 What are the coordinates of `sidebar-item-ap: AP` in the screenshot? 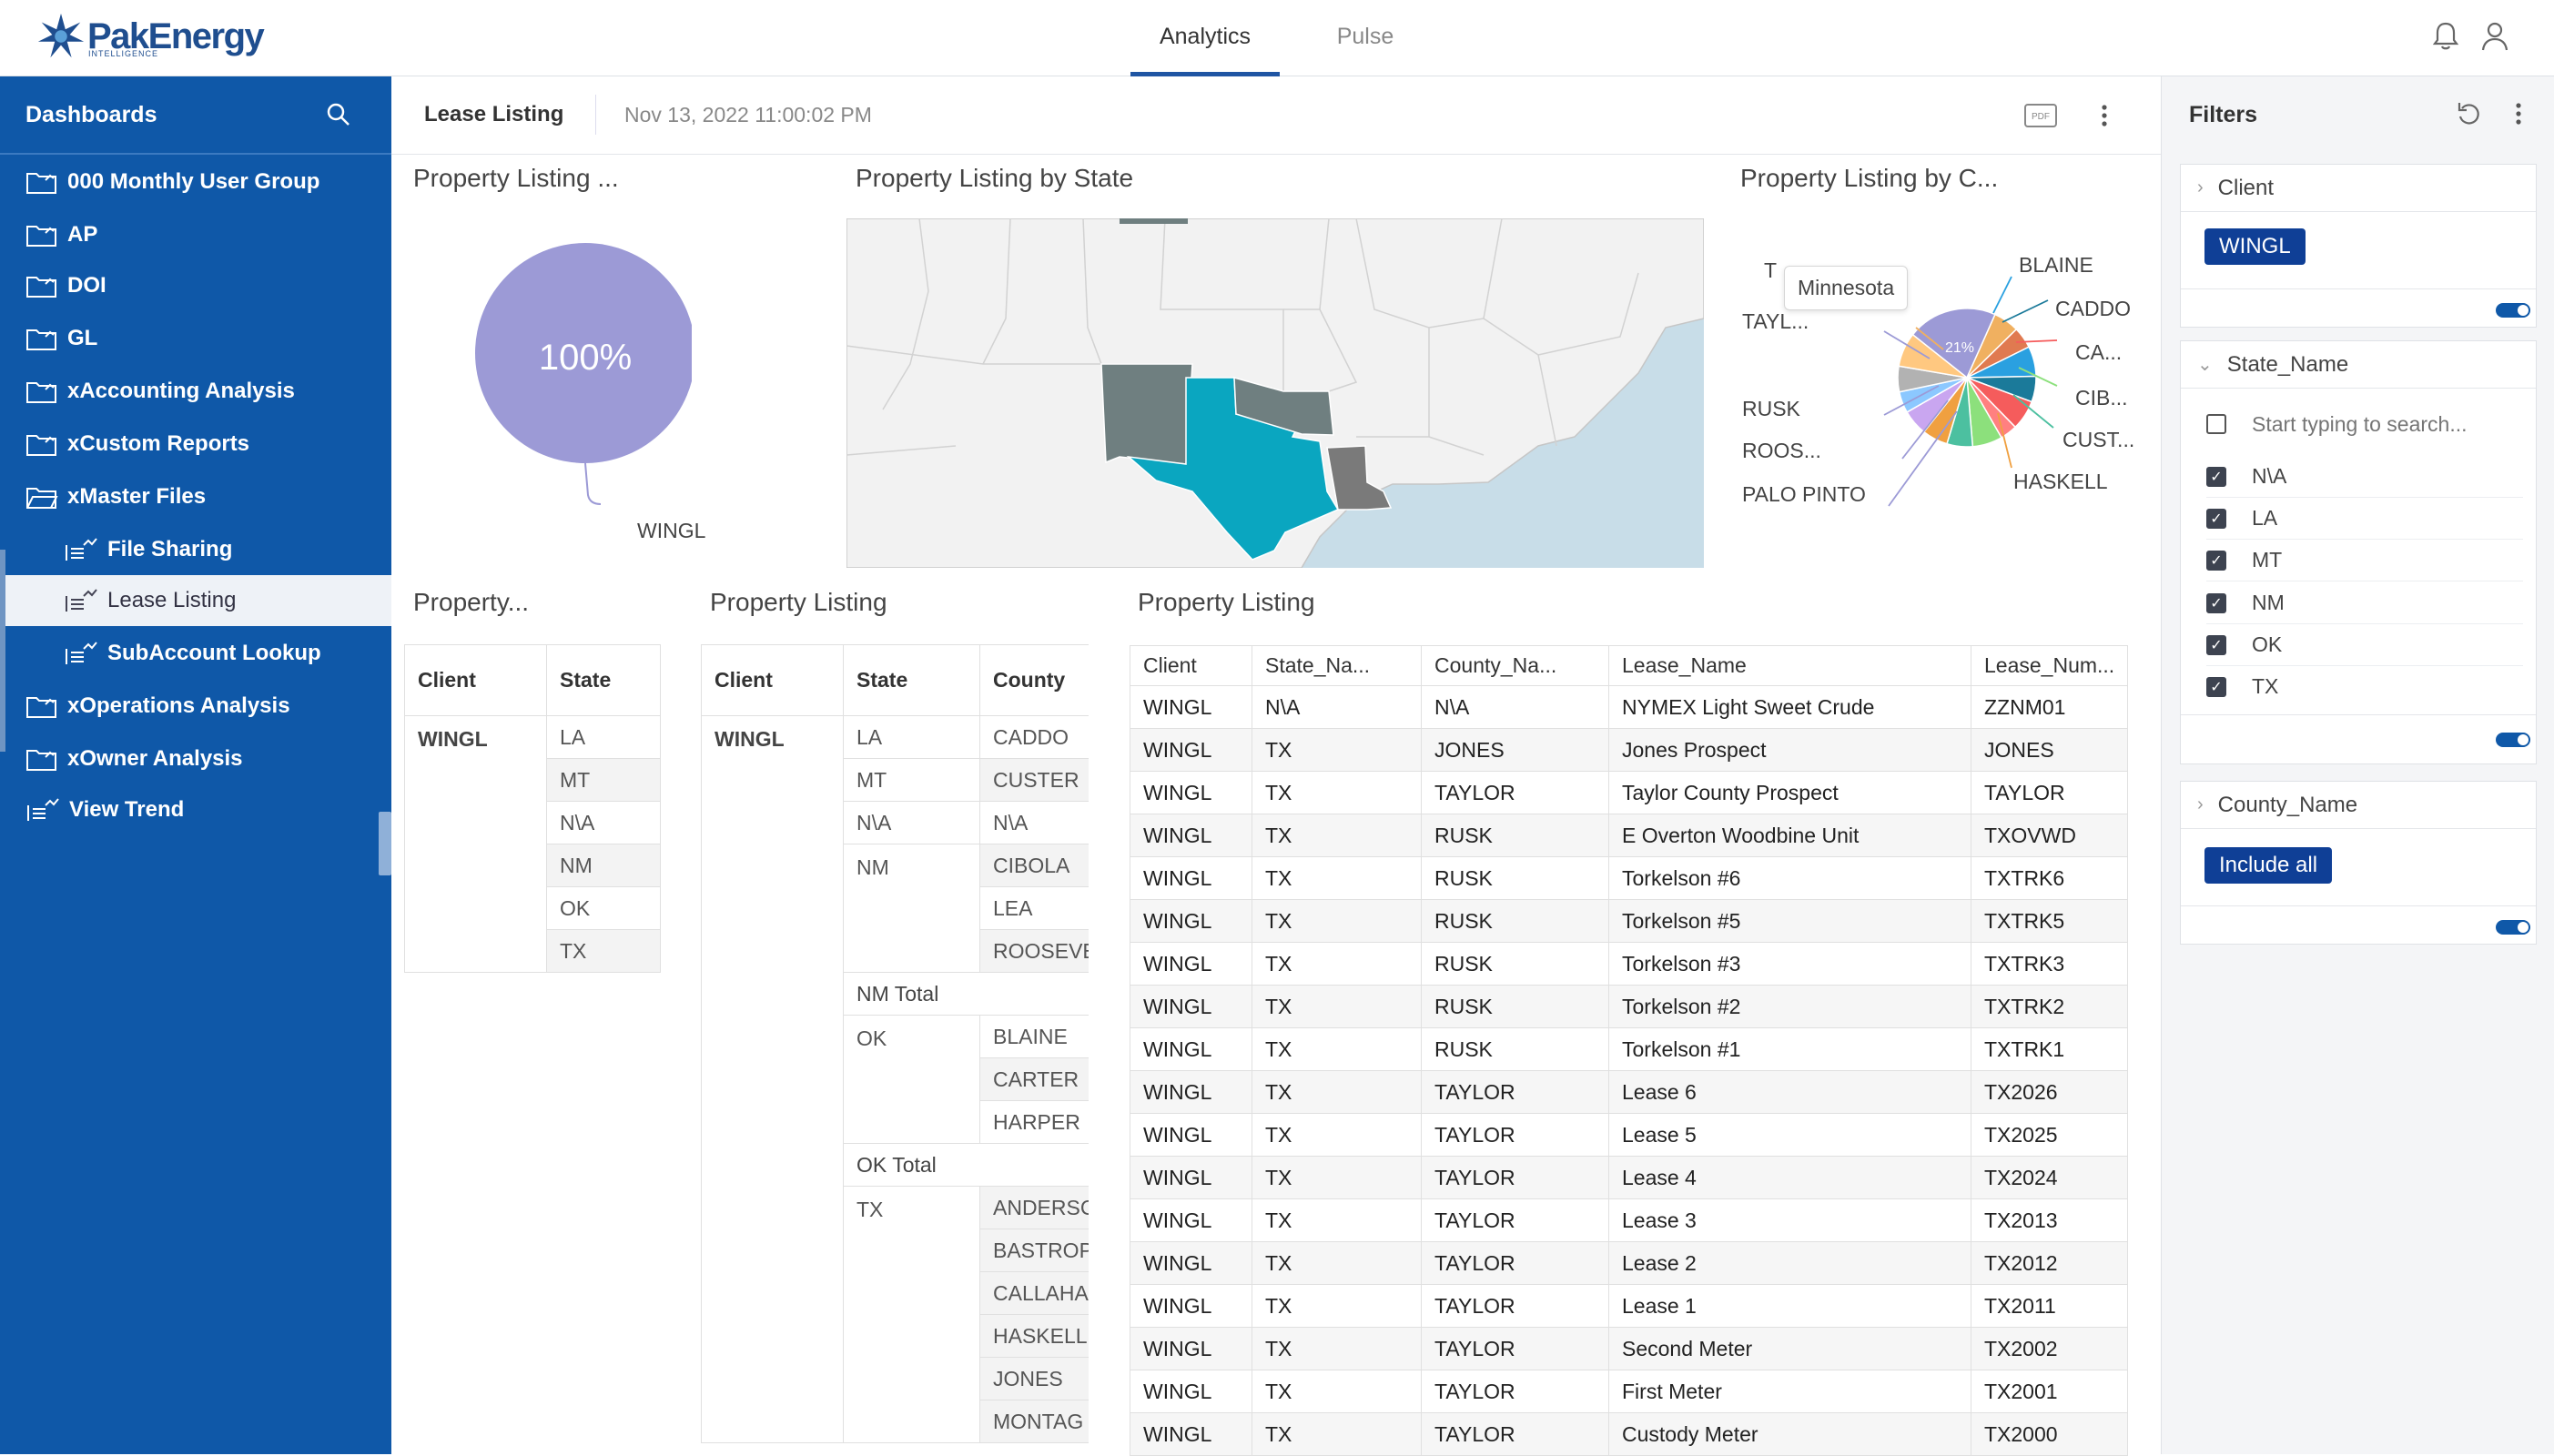 It's located at (195, 235).